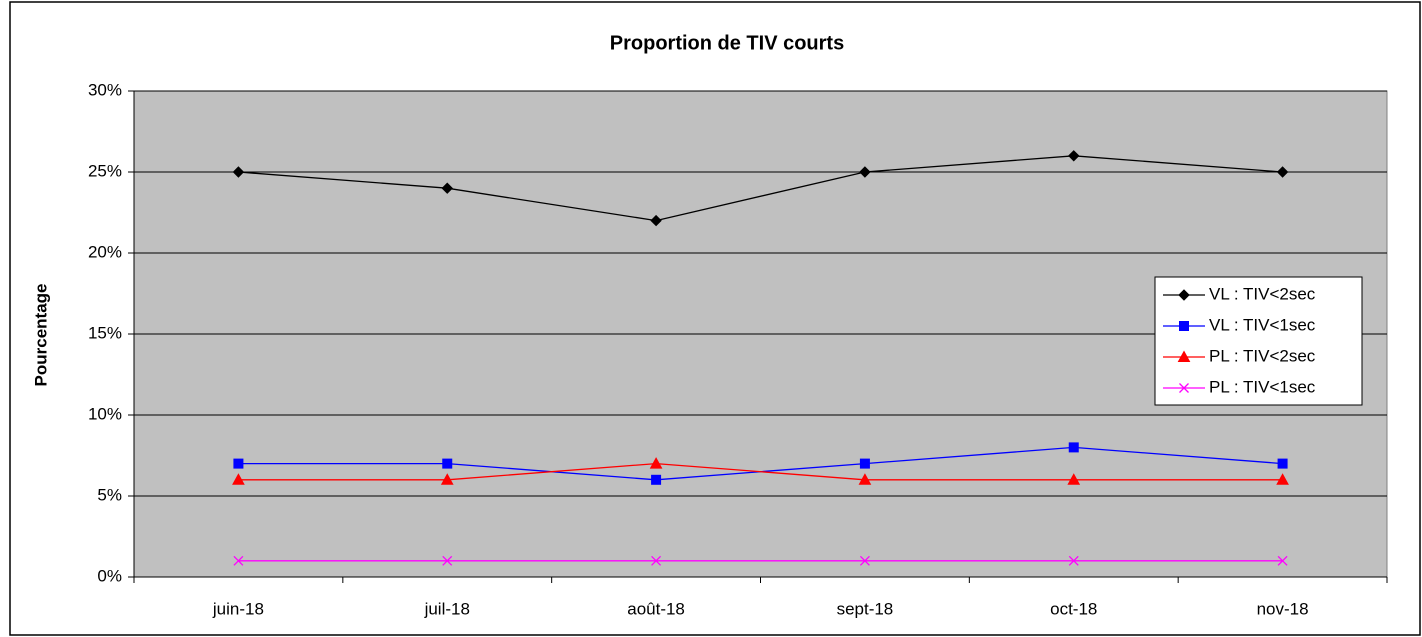  I want to click on y-tick-label: 25%, so click(105, 170).